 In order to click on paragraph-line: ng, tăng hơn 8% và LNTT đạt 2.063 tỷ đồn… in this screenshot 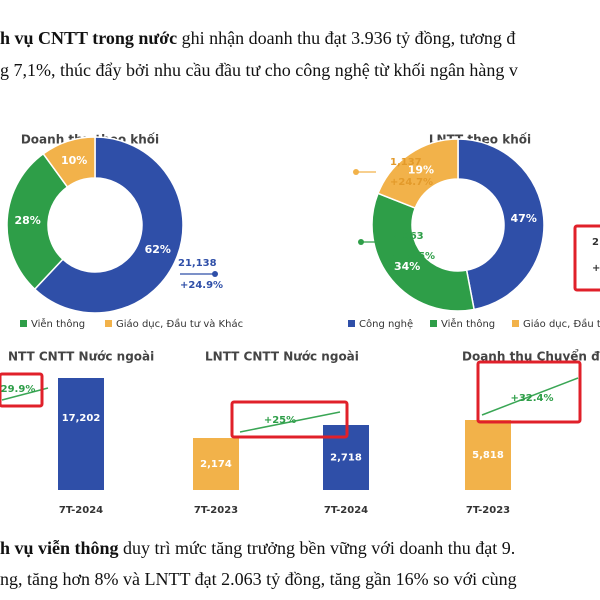, I will do `click(300, 579)`.